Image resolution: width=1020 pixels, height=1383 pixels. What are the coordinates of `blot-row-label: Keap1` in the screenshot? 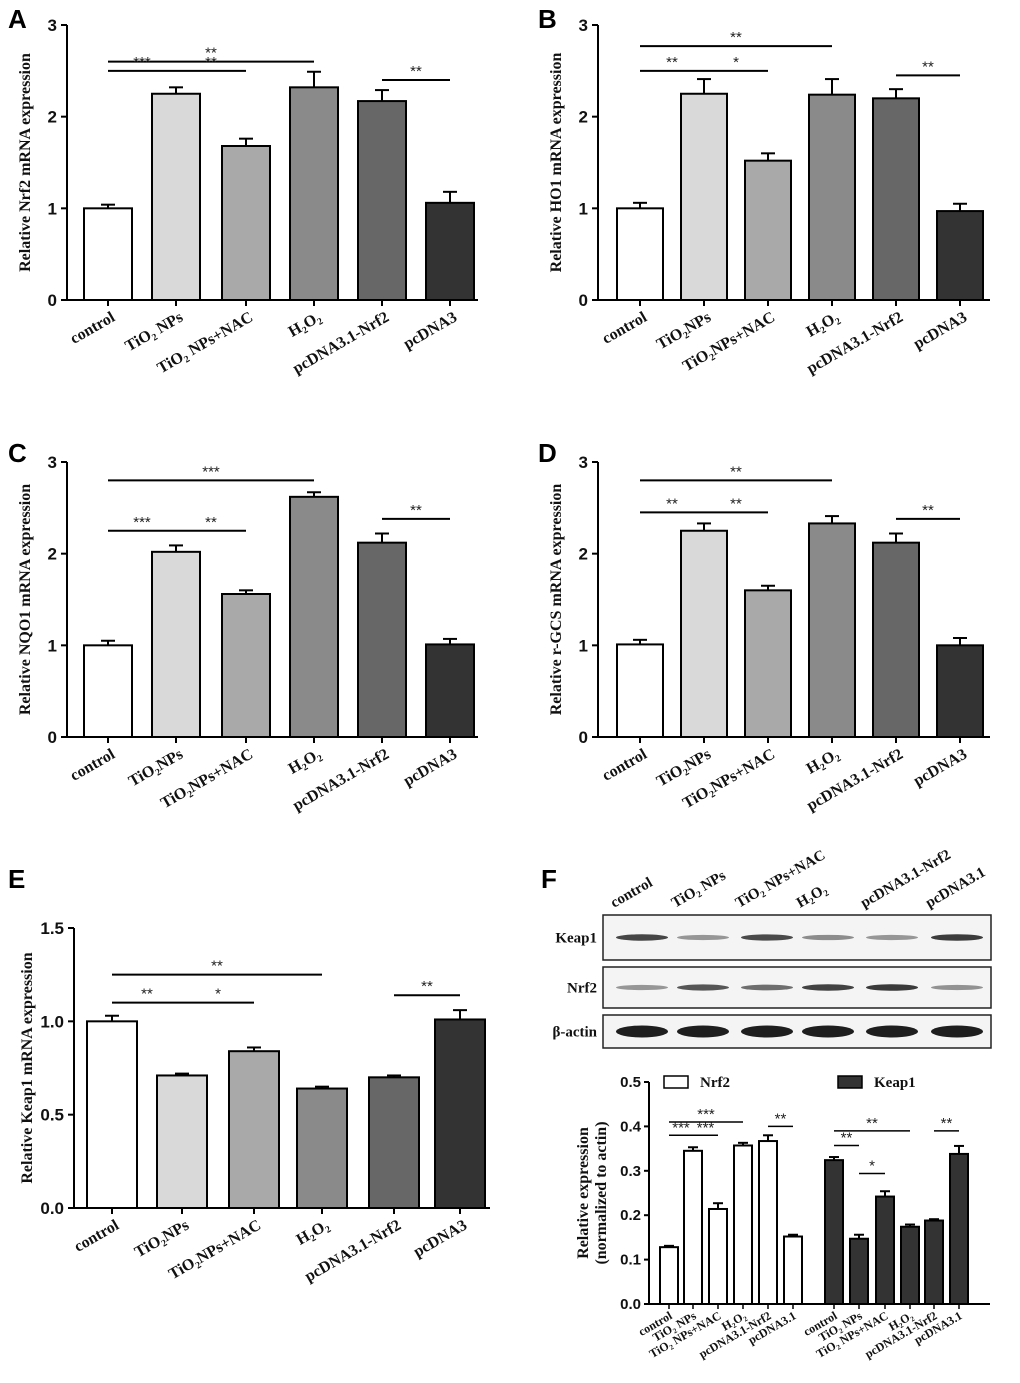 It's located at (576, 939).